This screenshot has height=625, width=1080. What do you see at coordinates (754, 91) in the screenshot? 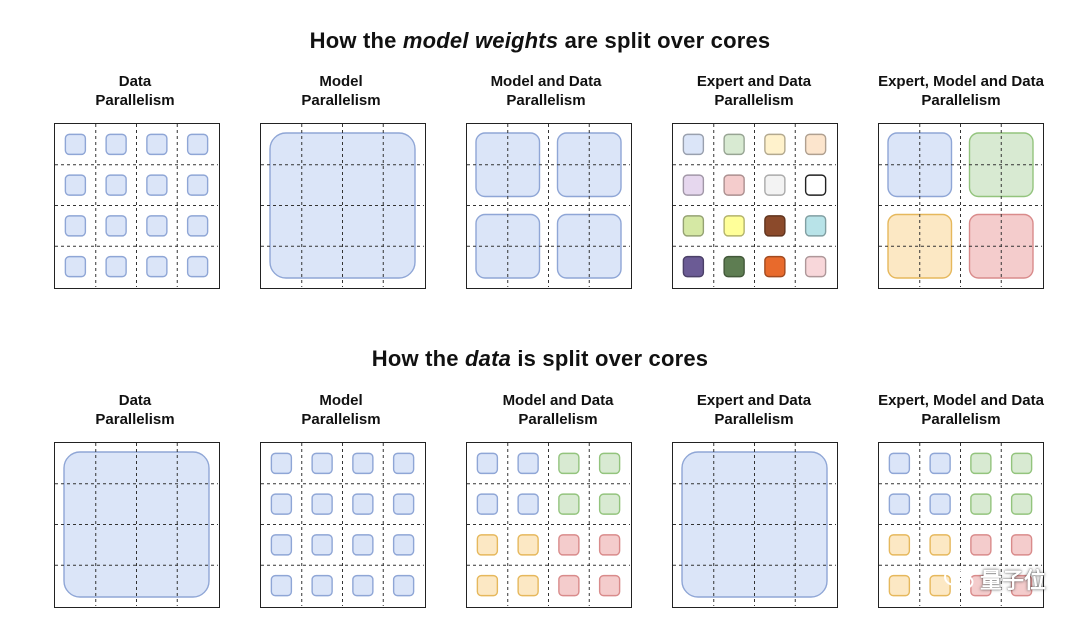
I see `top-label-expert-data: Expert and Data Parallelism` at bounding box center [754, 91].